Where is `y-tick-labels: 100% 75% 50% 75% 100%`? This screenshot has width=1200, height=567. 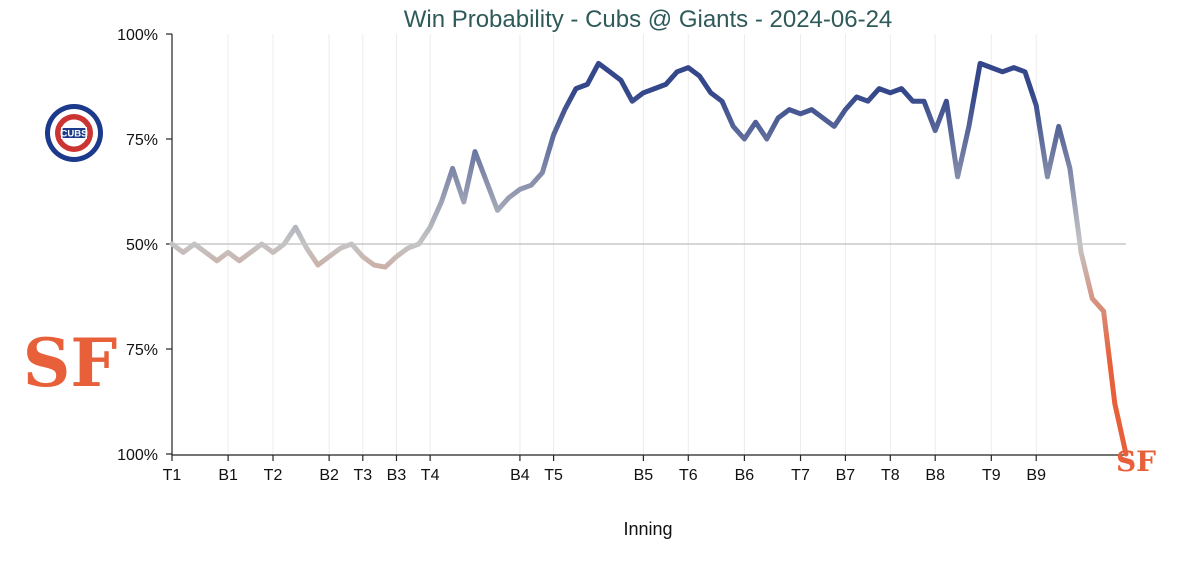
y-tick-labels: 100% 75% 50% 75% 100% is located at coordinates (144, 245).